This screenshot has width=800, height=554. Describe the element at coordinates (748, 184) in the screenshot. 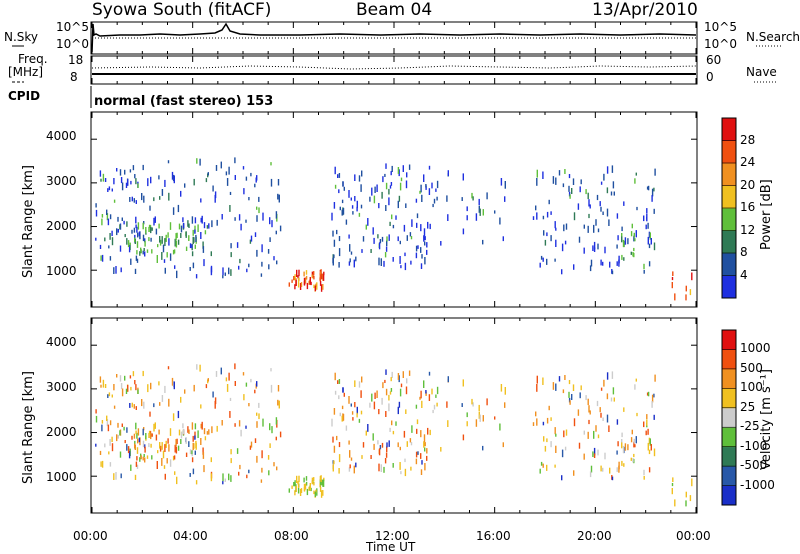

I see `colorbar-tick-label: 20` at that location.